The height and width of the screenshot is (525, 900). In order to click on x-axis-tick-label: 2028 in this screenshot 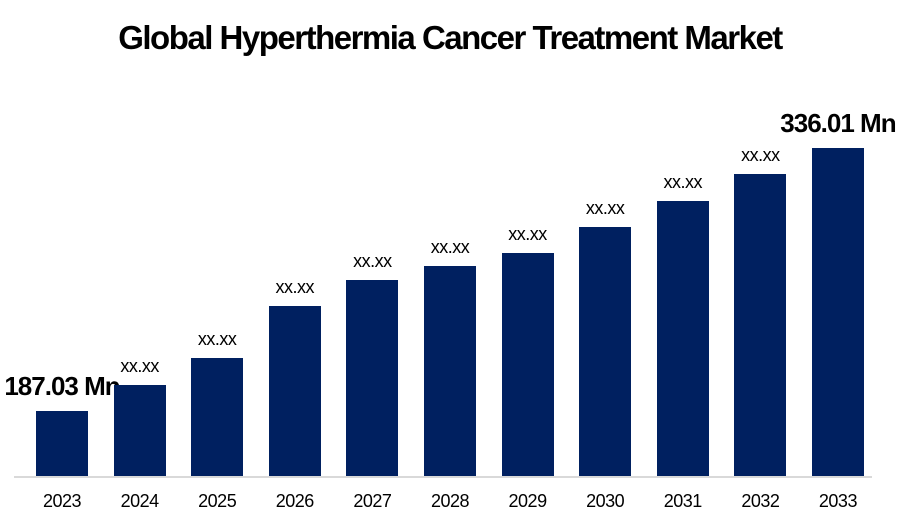, I will do `click(450, 501)`.